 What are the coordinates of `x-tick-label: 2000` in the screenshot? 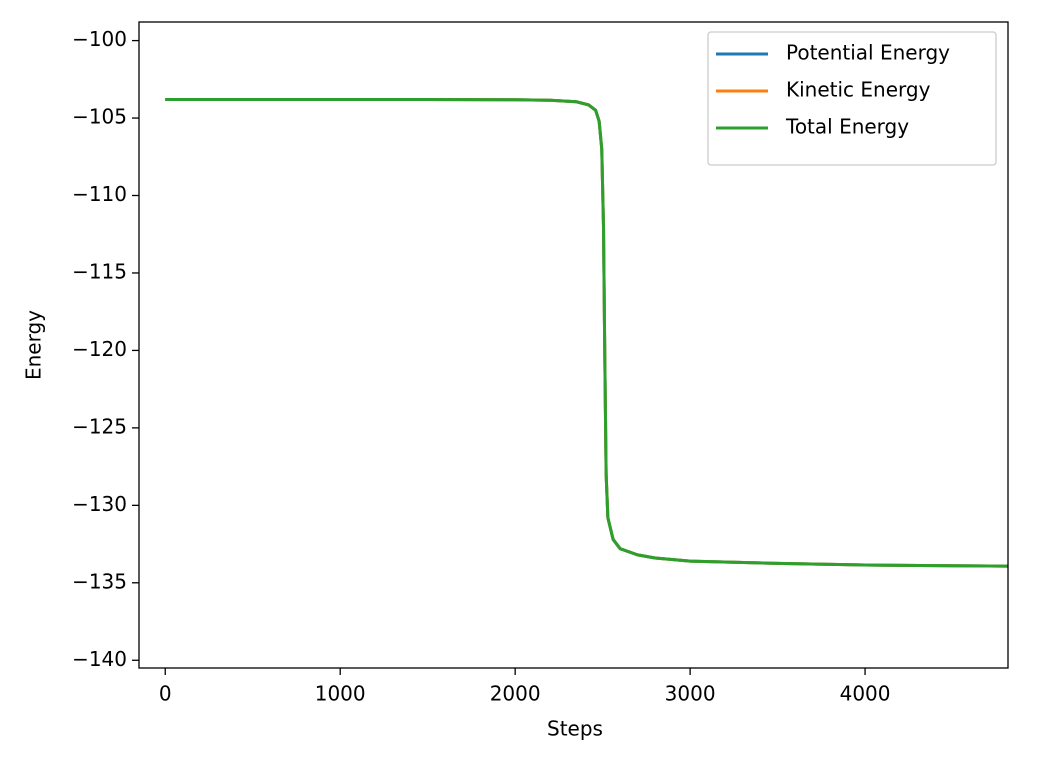 It's located at (515, 694).